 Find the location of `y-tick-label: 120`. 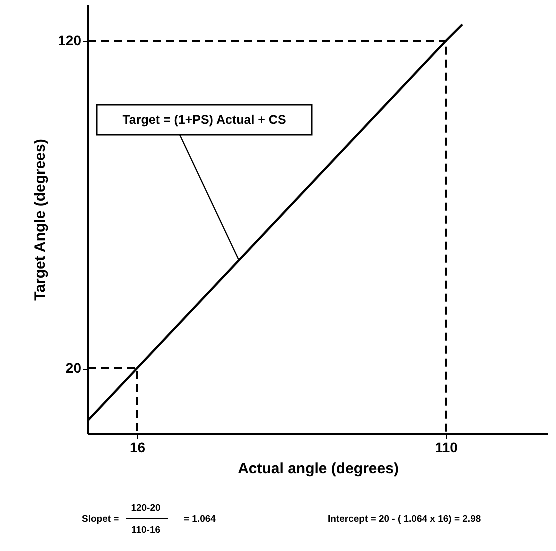

y-tick-label: 120 is located at coordinates (70, 40).